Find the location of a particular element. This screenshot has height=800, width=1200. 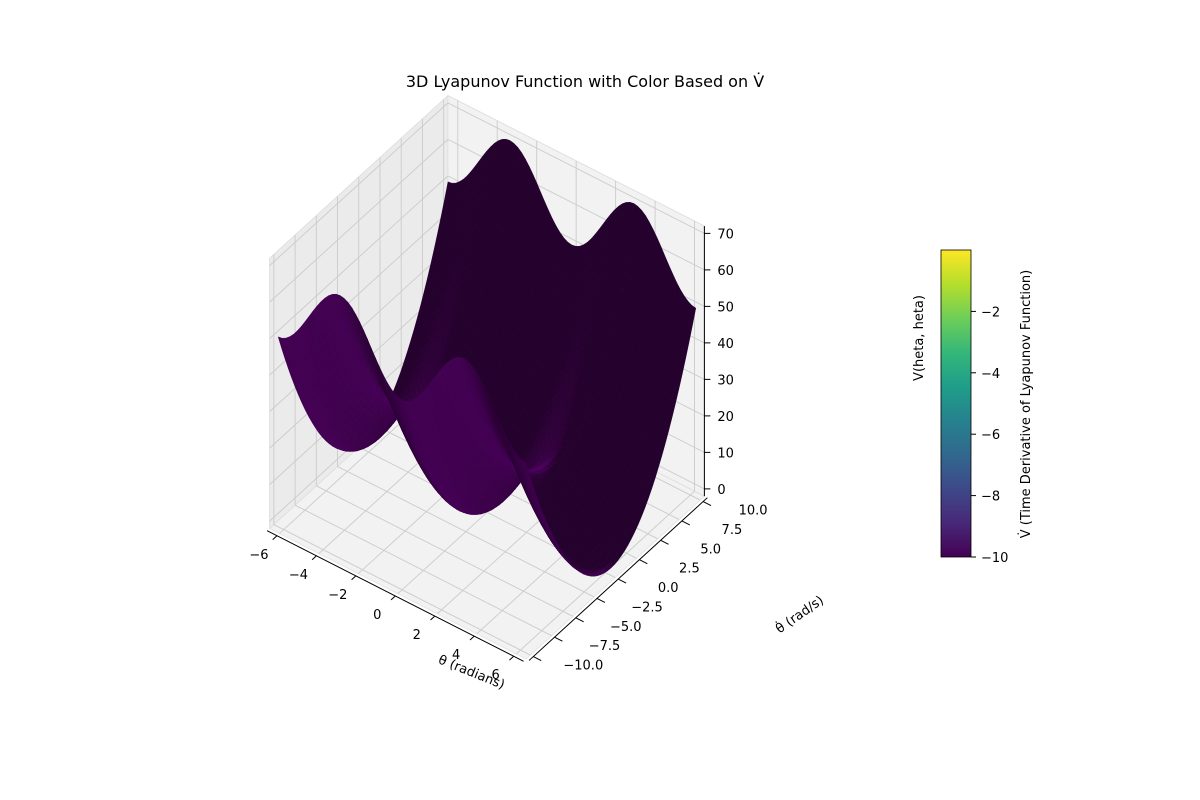

x-tick-label: 2 is located at coordinates (417, 635).